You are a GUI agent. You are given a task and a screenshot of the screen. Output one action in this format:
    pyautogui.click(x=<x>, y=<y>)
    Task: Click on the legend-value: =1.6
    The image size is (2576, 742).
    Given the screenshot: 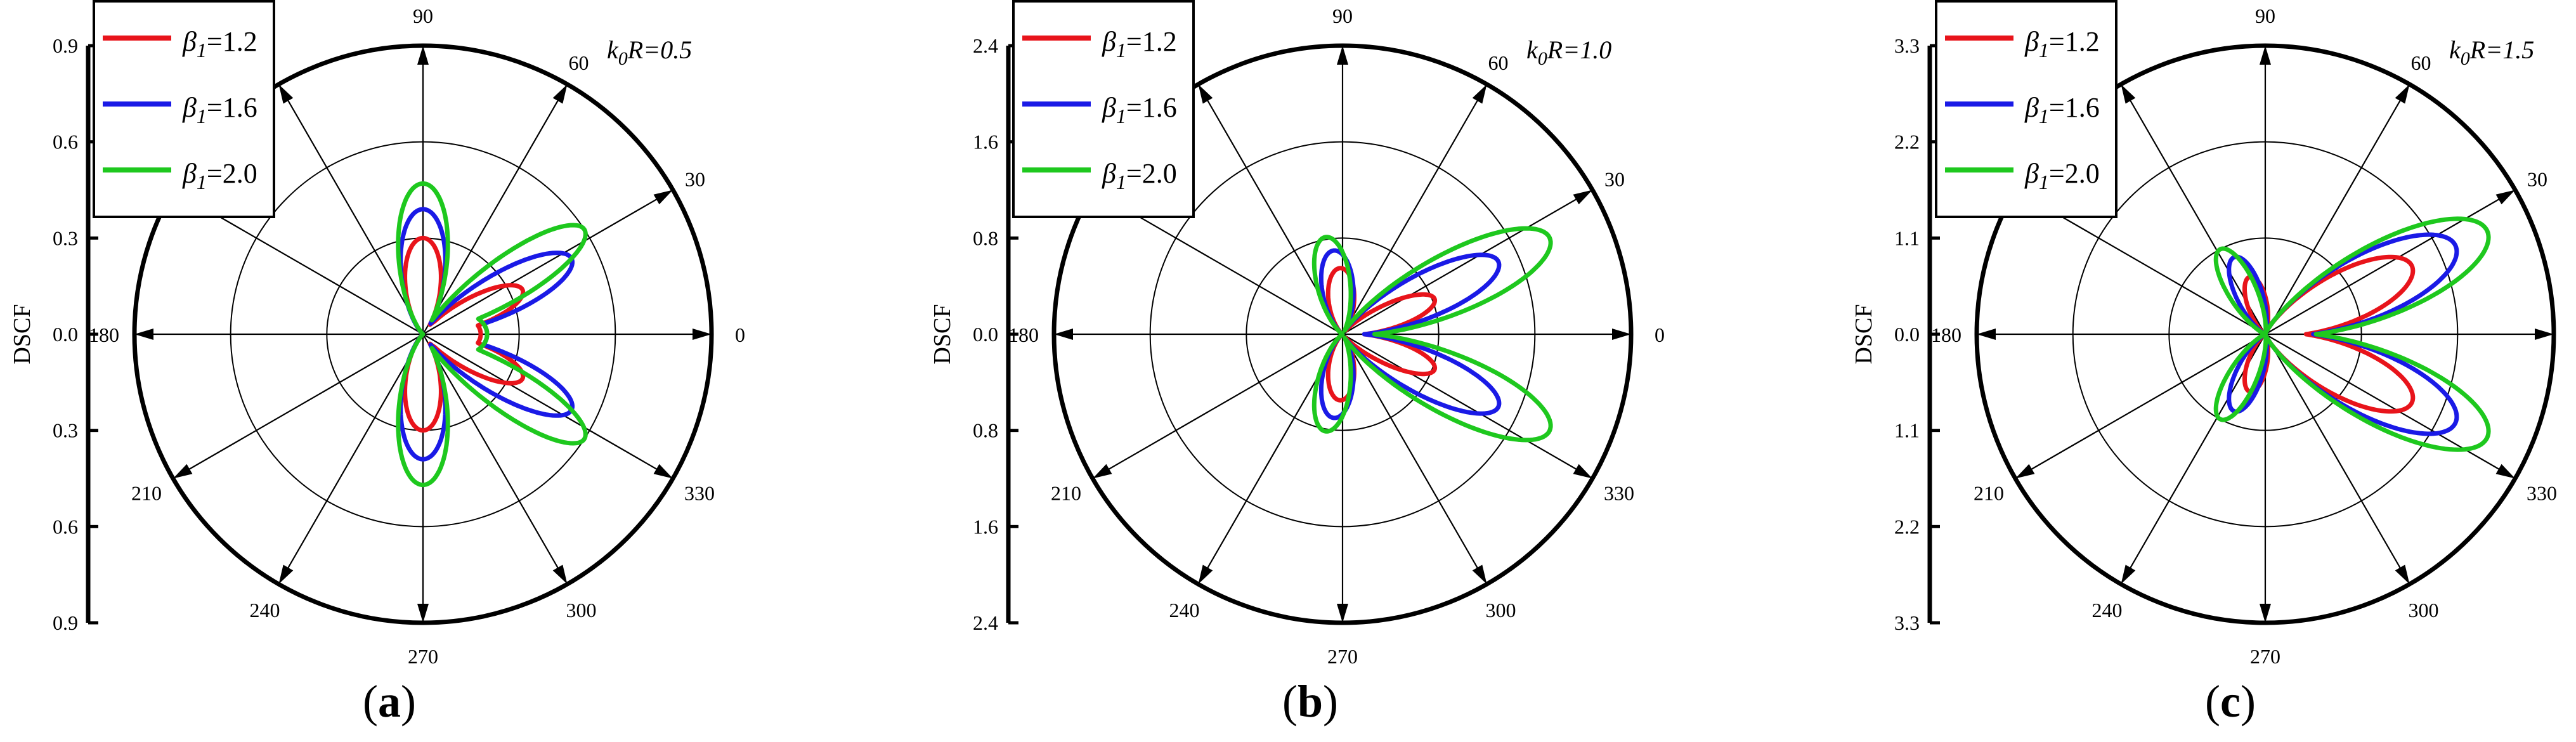 What is the action you would take?
    pyautogui.click(x=1152, y=107)
    